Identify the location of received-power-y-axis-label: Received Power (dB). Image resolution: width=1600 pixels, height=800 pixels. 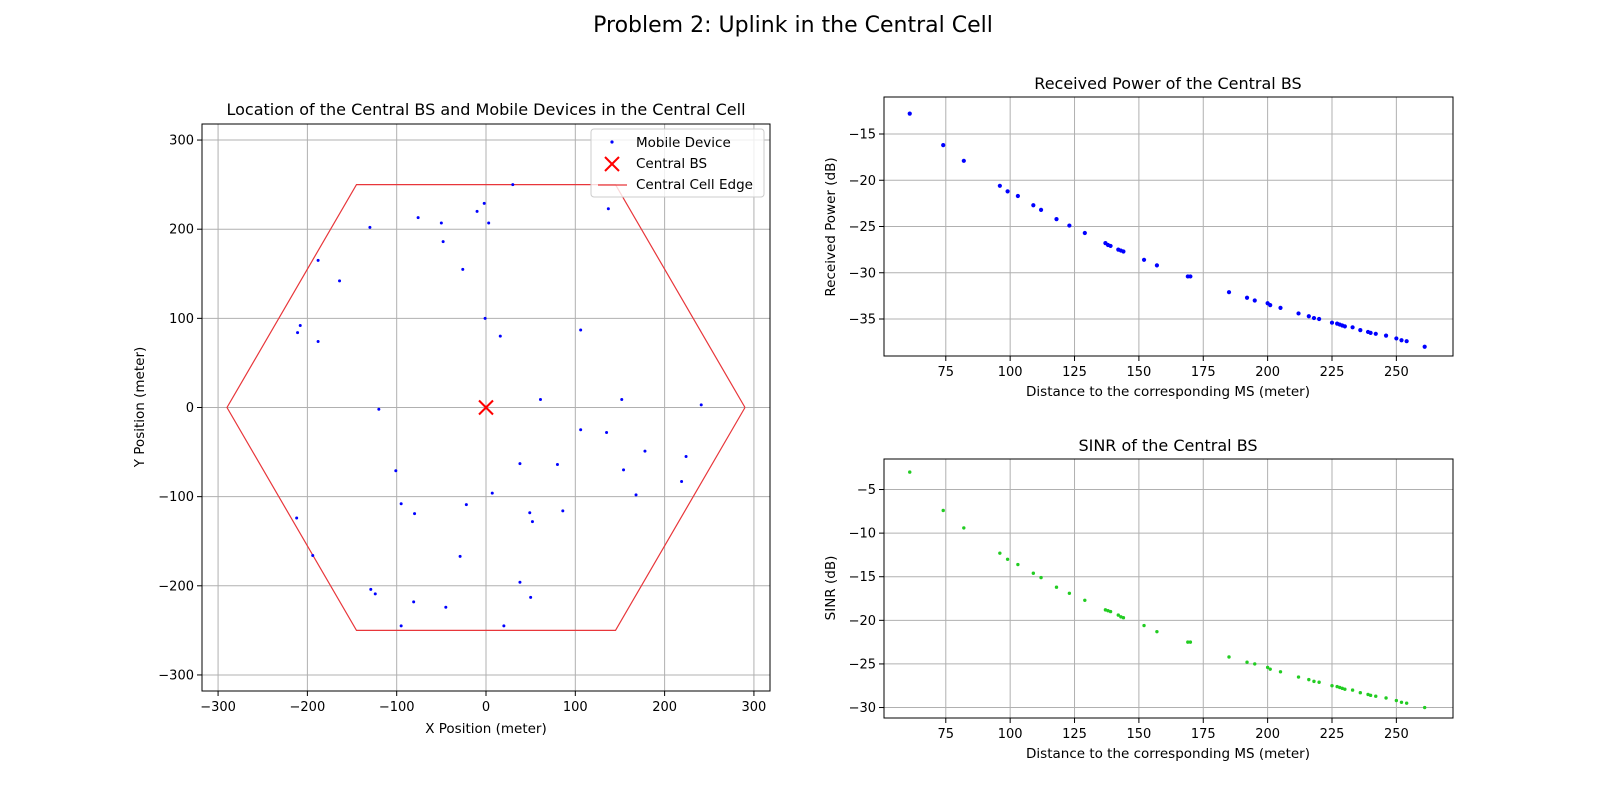
(831, 226).